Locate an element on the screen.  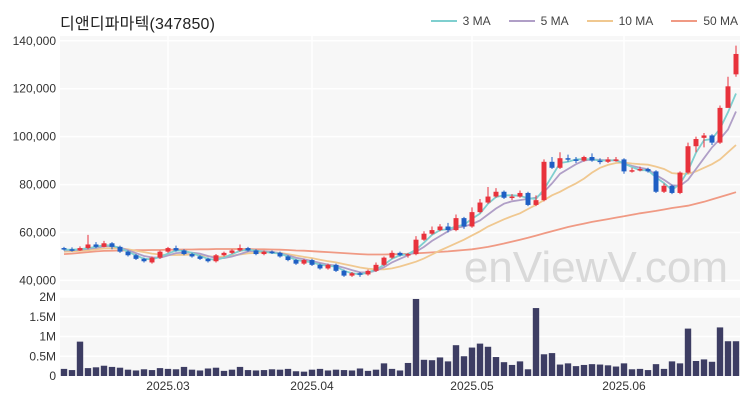
legend: 3 MA 5 MA 10 MA 50 MA is located at coordinates (584, 21).